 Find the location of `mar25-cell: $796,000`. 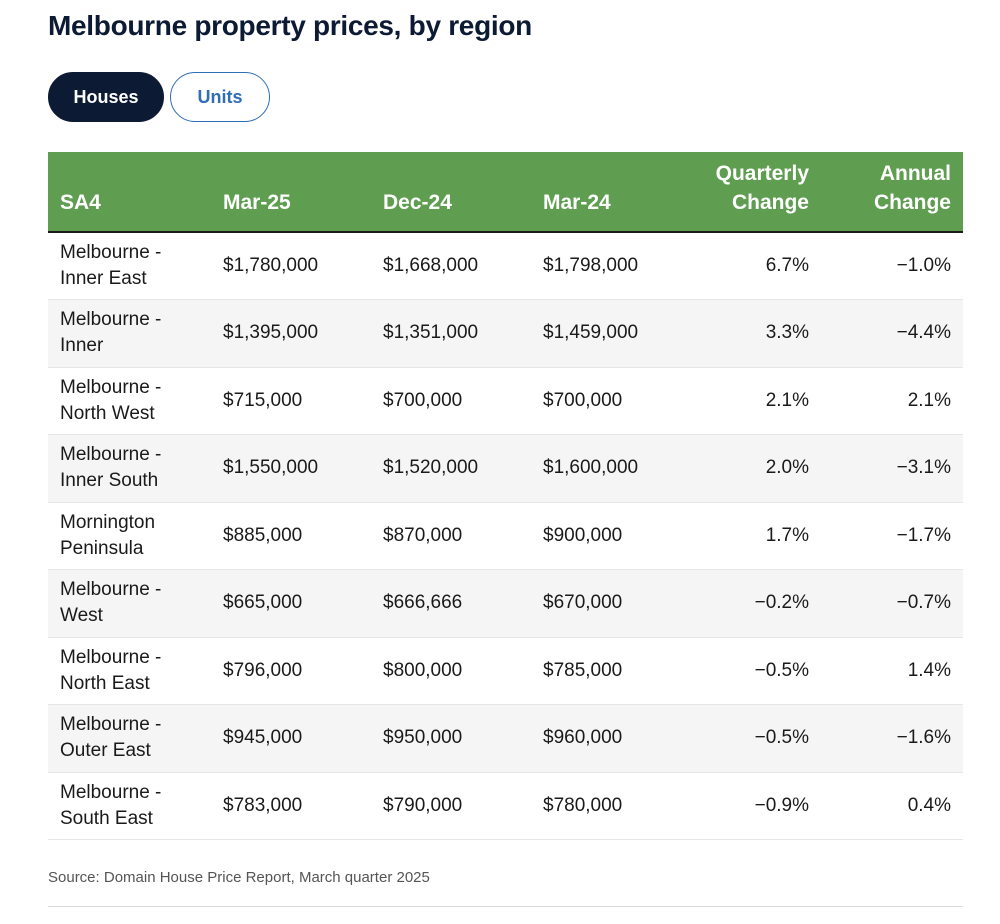

mar25-cell: $796,000 is located at coordinates (291, 671).